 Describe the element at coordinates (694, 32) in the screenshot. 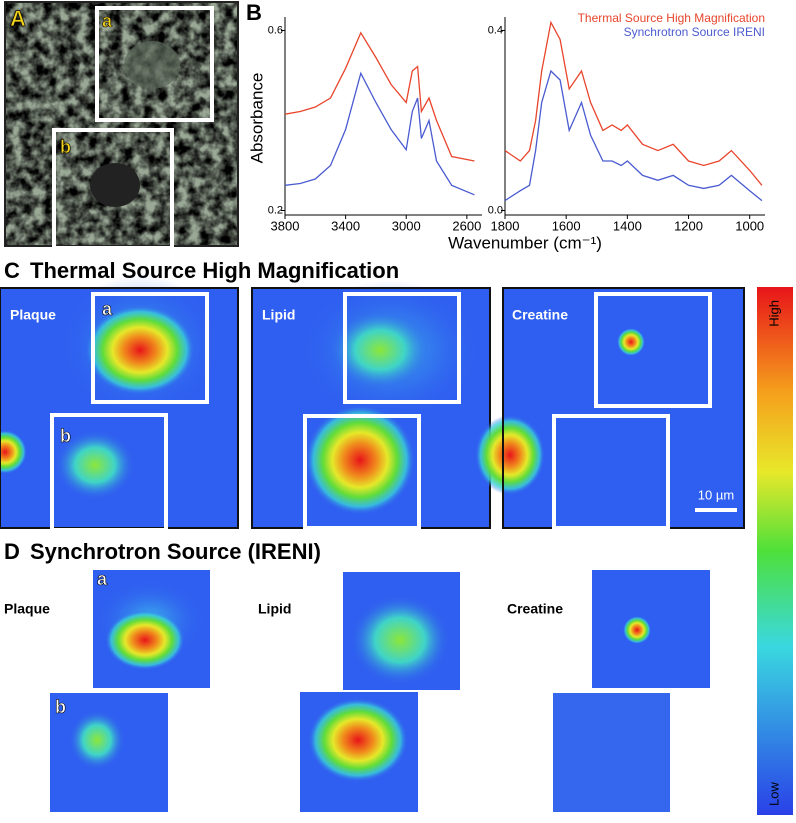

I see `legend-entry: Synchrotron Source IRENI` at that location.